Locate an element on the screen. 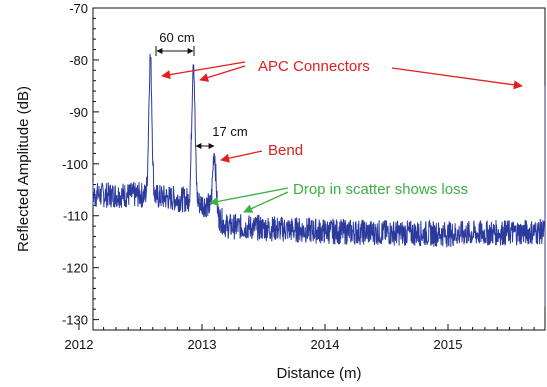 This screenshot has width=547, height=387. y-tick-label--70: -70 is located at coordinates (78, 8).